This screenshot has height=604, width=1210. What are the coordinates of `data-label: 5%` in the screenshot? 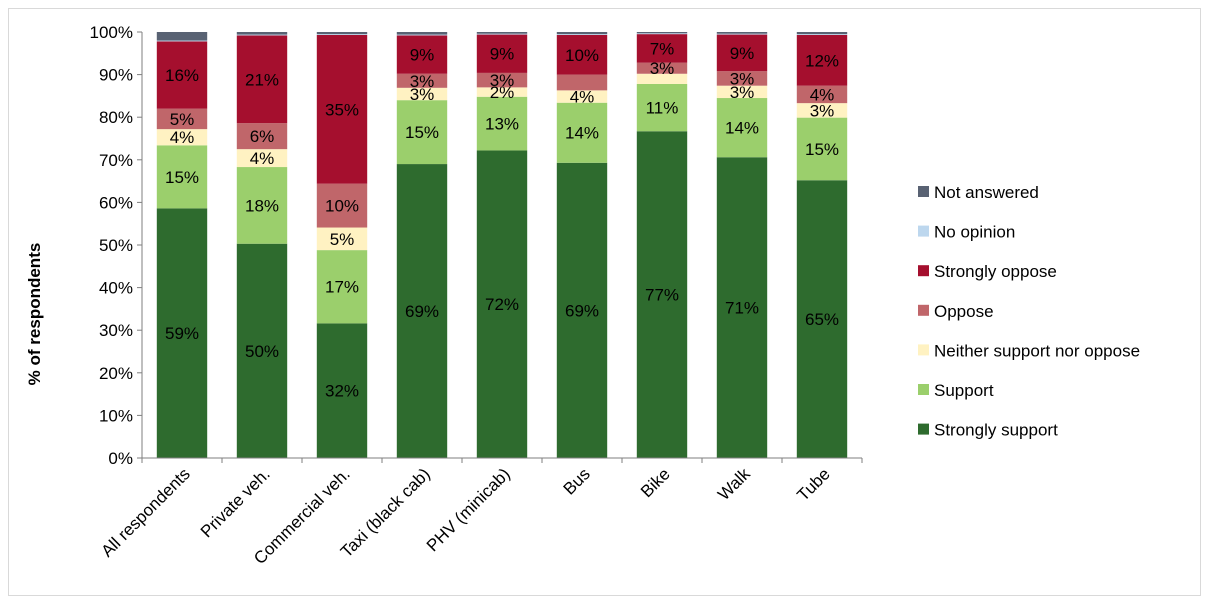 It's located at (342, 239).